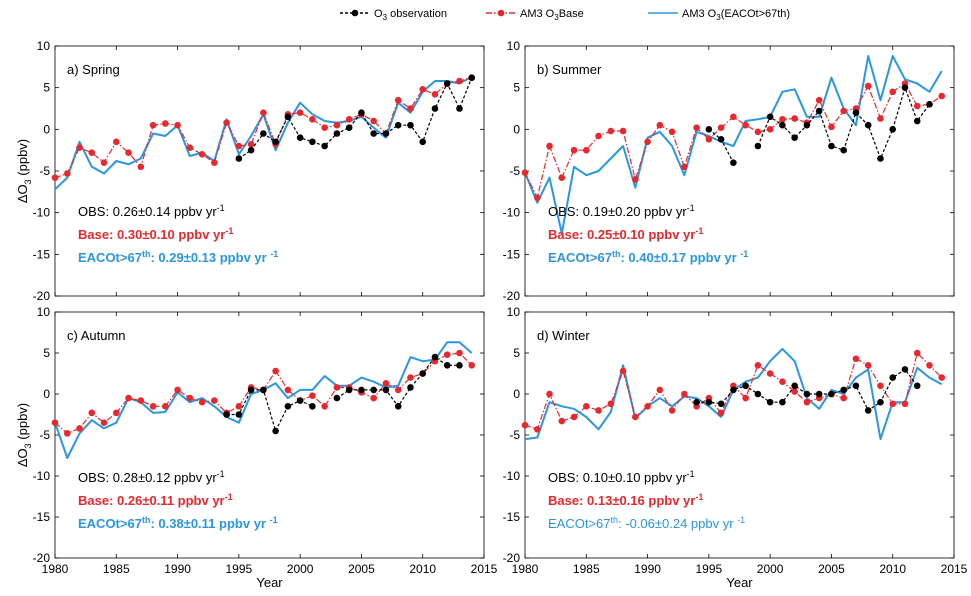 This screenshot has width=971, height=596. What do you see at coordinates (552, 15) in the screenshot?
I see `legend-label-base: AM3 O3Base` at bounding box center [552, 15].